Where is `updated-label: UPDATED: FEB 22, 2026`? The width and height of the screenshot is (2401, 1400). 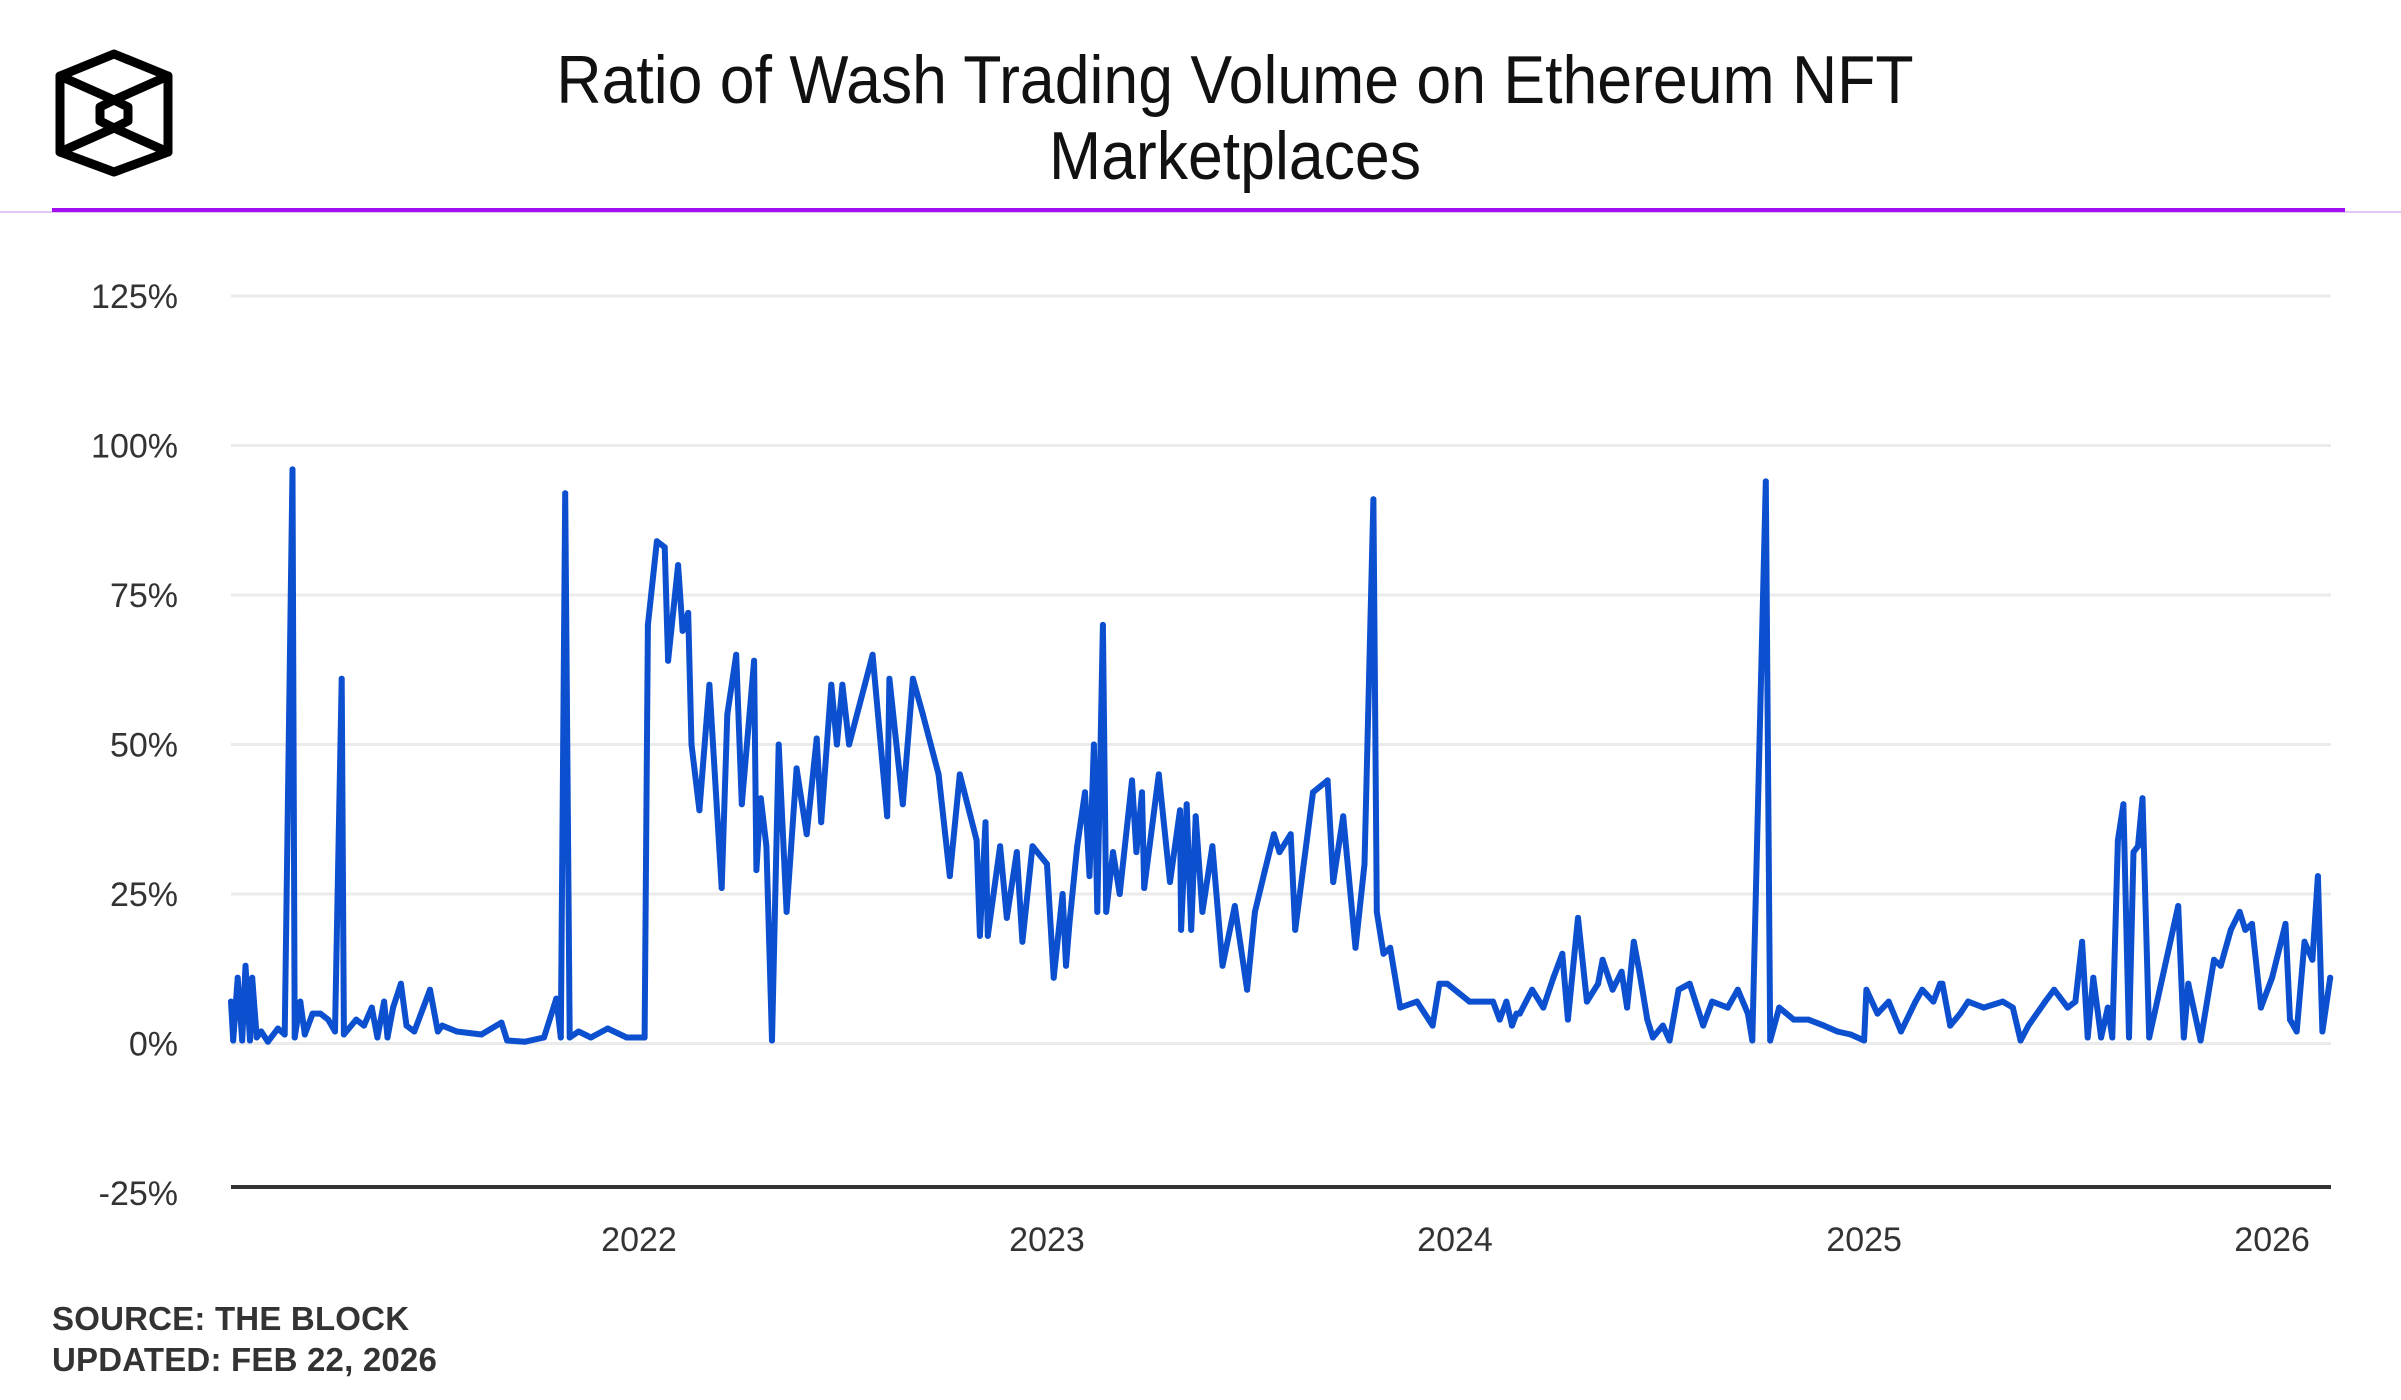
updated-label: UPDATED: FEB 22, 2026 is located at coordinates (245, 1359).